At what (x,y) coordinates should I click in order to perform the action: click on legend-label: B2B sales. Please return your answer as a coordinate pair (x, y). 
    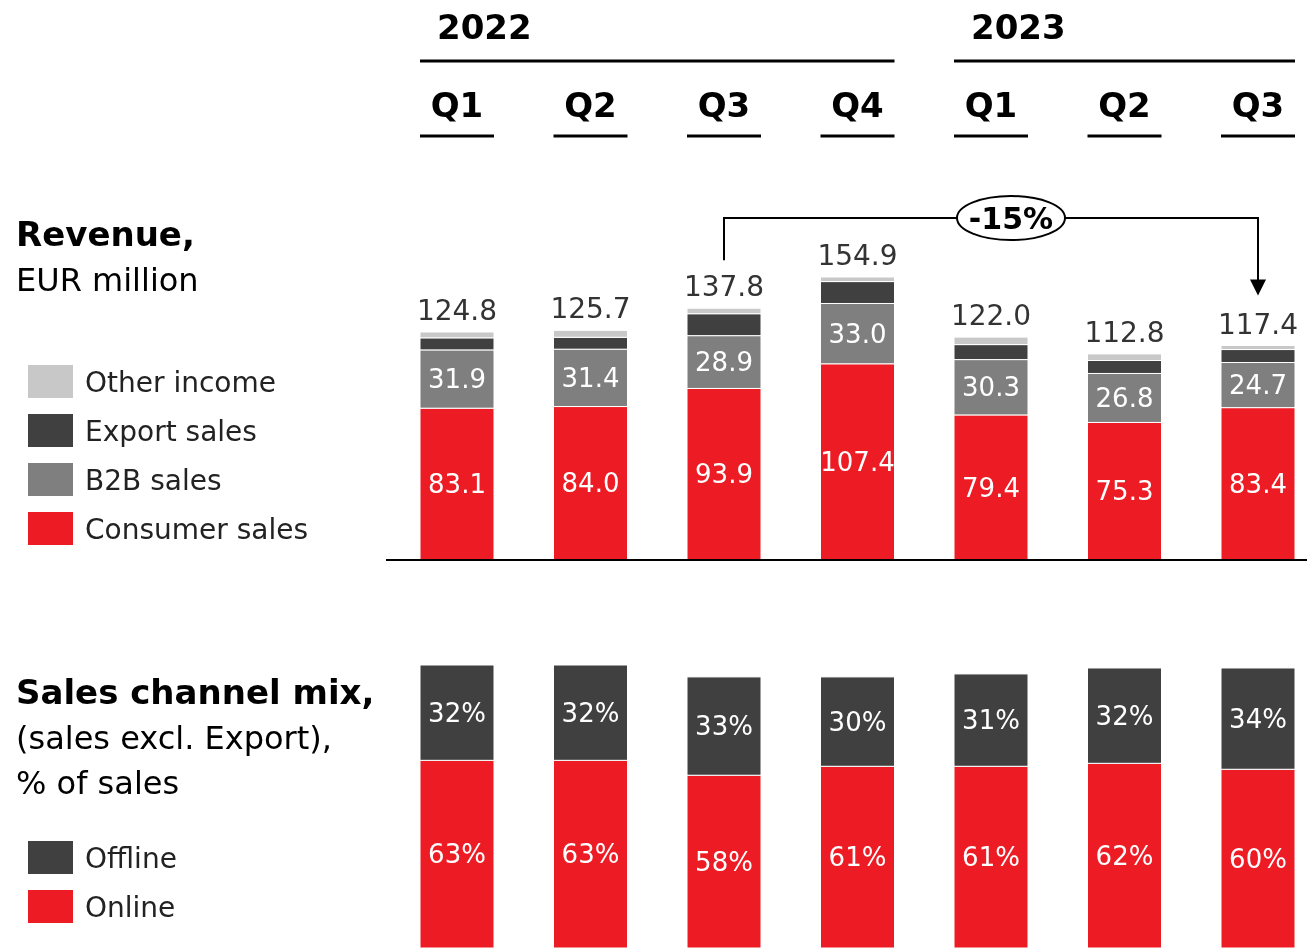
    Looking at the image, I should click on (153, 480).